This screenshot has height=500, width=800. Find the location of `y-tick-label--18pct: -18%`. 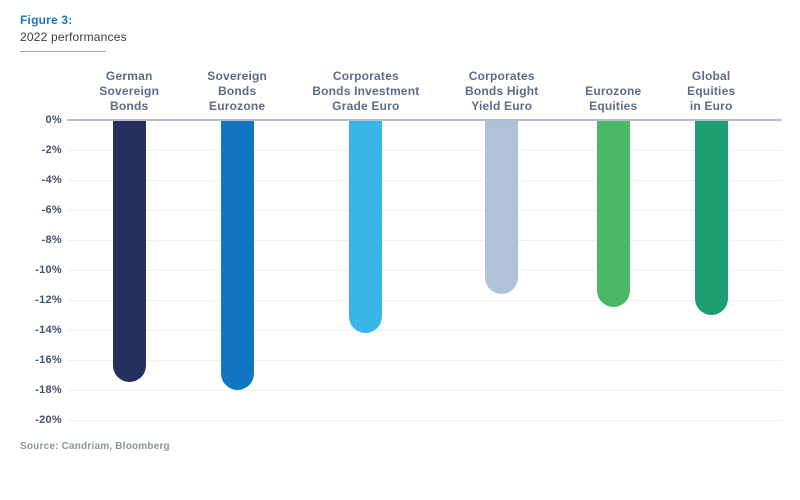

y-tick-label--18pct: -18% is located at coordinates (48, 390).